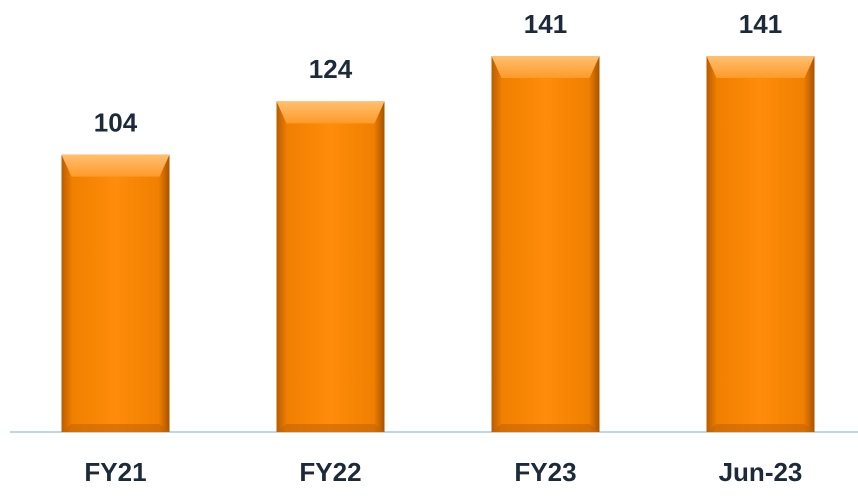 Image resolution: width=858 pixels, height=498 pixels. What do you see at coordinates (116, 123) in the screenshot?
I see `value-label: 104` at bounding box center [116, 123].